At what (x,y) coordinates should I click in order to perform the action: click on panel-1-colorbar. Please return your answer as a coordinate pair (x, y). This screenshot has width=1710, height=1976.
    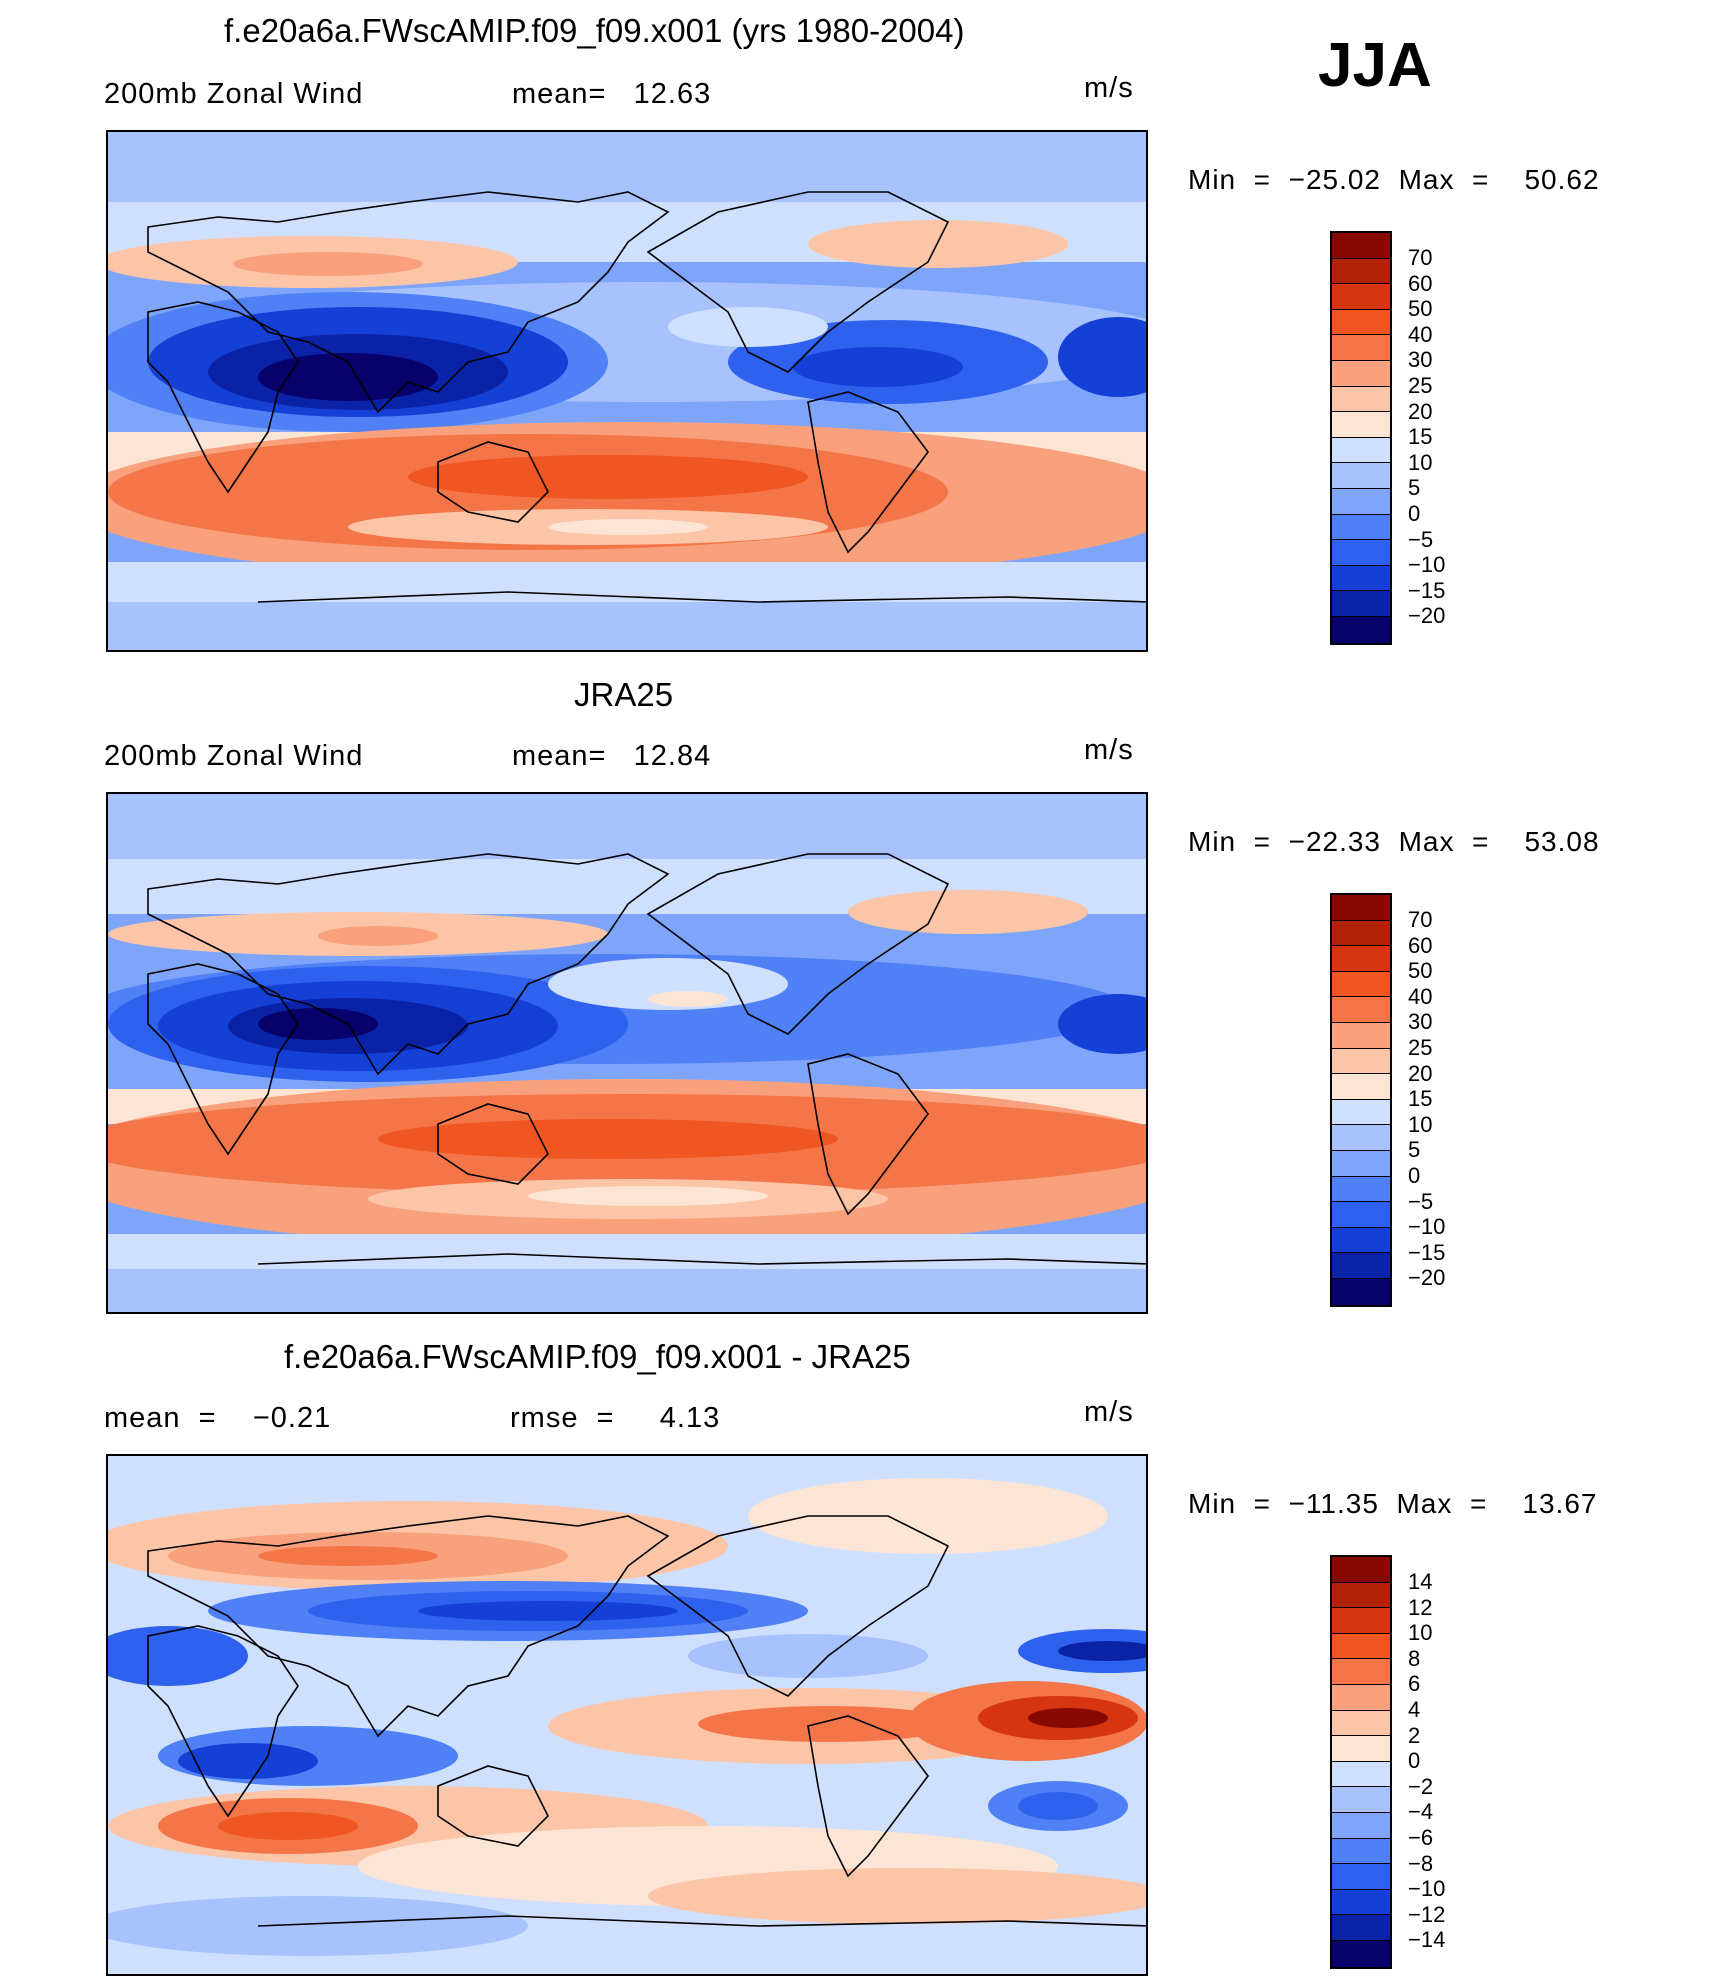
    Looking at the image, I should click on (1361, 438).